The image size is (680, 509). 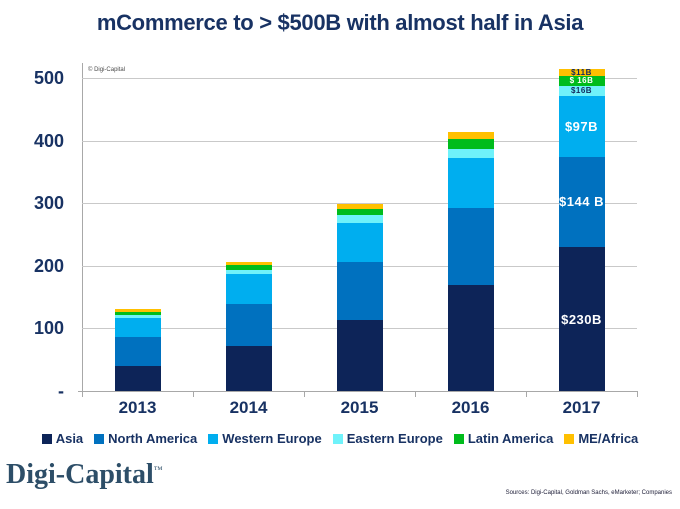 I want to click on segment-me-africa-2014, so click(x=248, y=264).